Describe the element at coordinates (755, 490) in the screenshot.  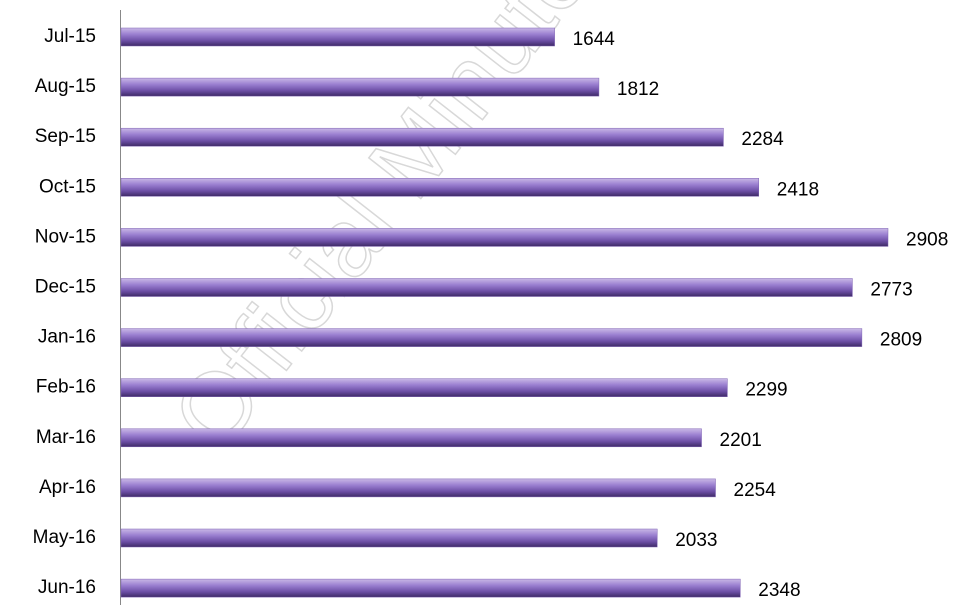
I see `value-label: 2254` at that location.